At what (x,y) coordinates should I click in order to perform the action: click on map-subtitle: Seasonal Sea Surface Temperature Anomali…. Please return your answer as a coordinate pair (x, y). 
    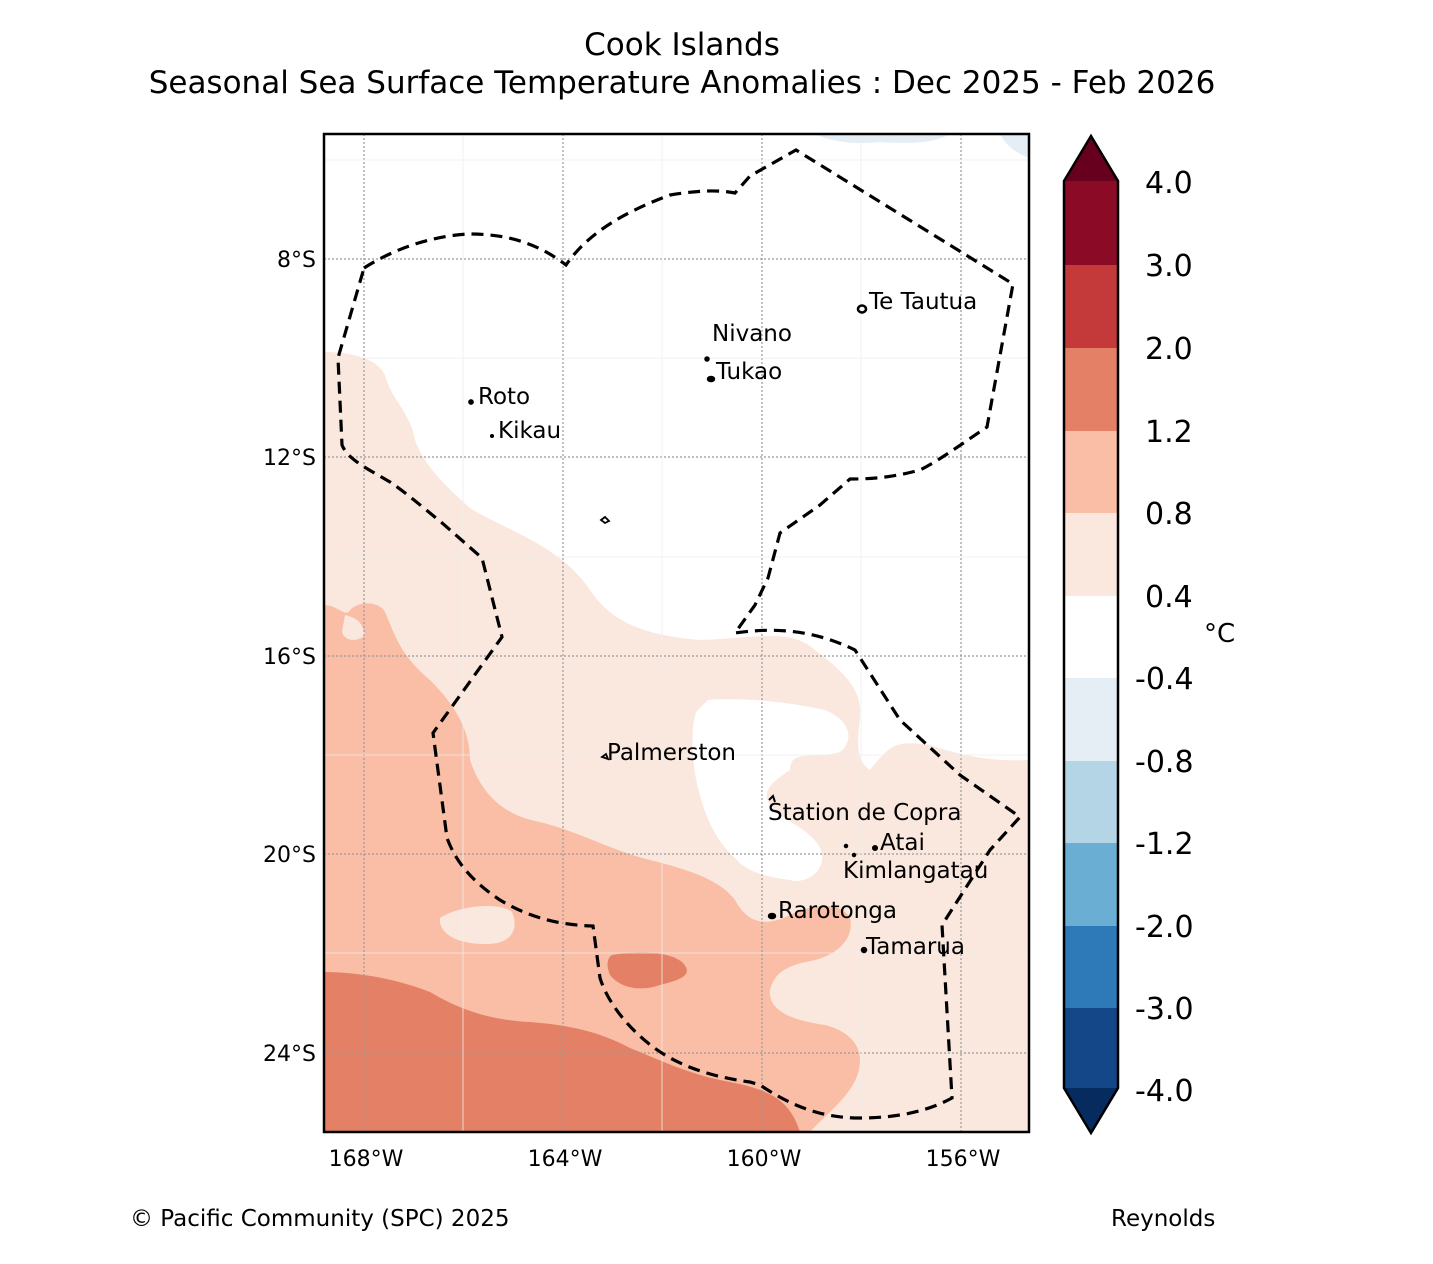
    Looking at the image, I should click on (682, 83).